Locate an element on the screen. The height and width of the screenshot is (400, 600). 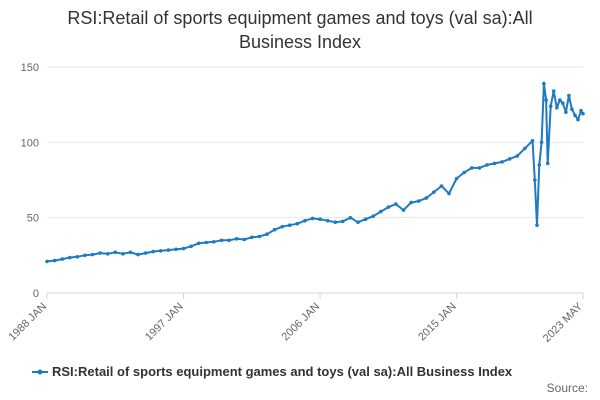
axes is located at coordinates (315, 295).